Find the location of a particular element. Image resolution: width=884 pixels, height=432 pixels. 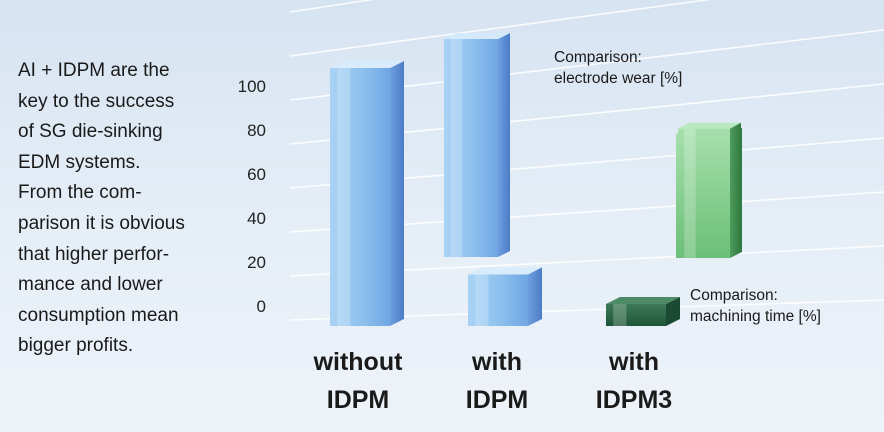

description-line: mance and lower is located at coordinates (90, 285).